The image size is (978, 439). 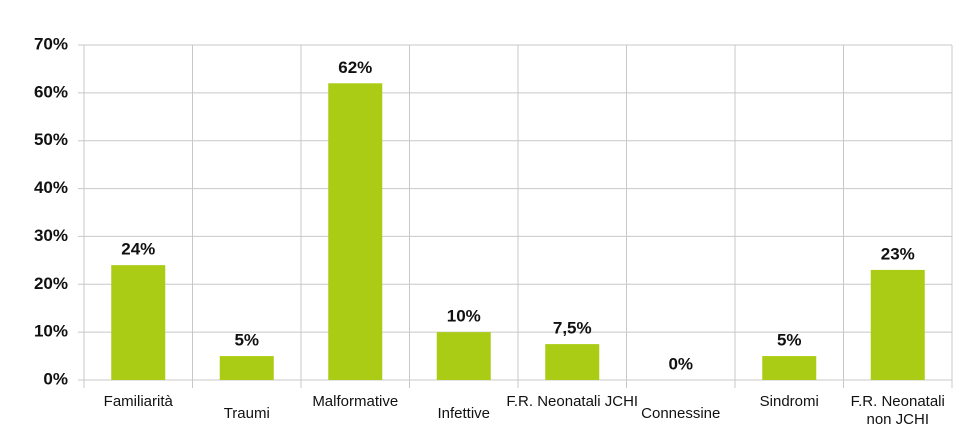 I want to click on value-label: 24%, so click(x=138, y=249).